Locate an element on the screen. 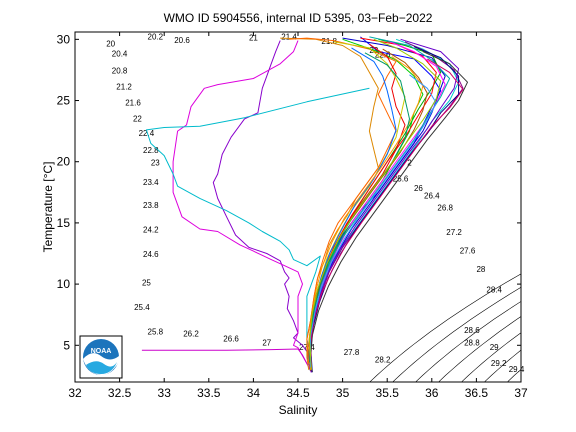  x-tick-label-0: 32 is located at coordinates (75, 393).